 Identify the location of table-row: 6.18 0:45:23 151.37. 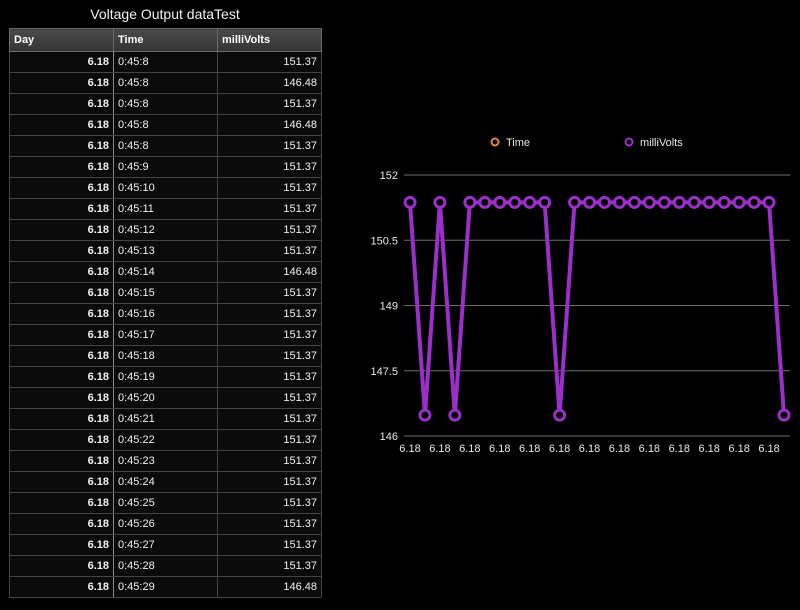
(165, 461).